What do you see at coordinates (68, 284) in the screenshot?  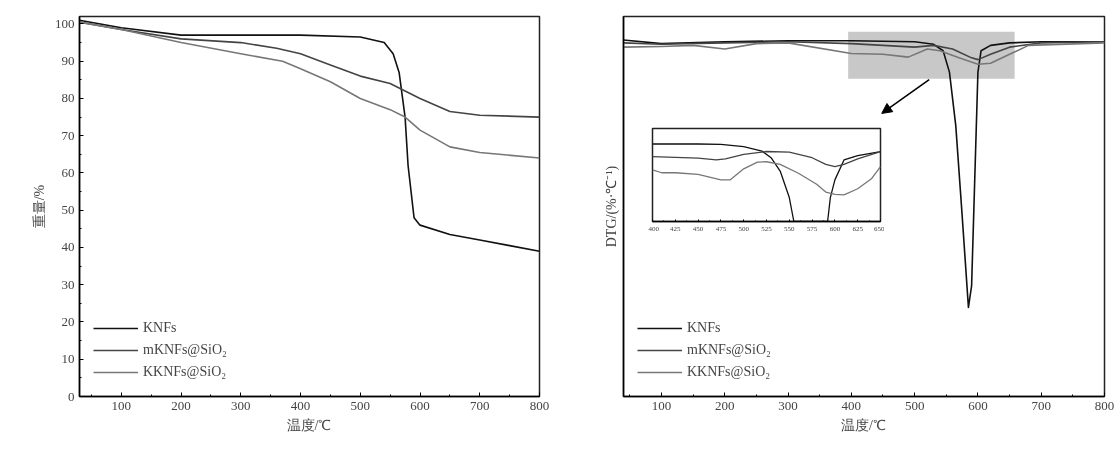 I see `y-tick-label: 30` at bounding box center [68, 284].